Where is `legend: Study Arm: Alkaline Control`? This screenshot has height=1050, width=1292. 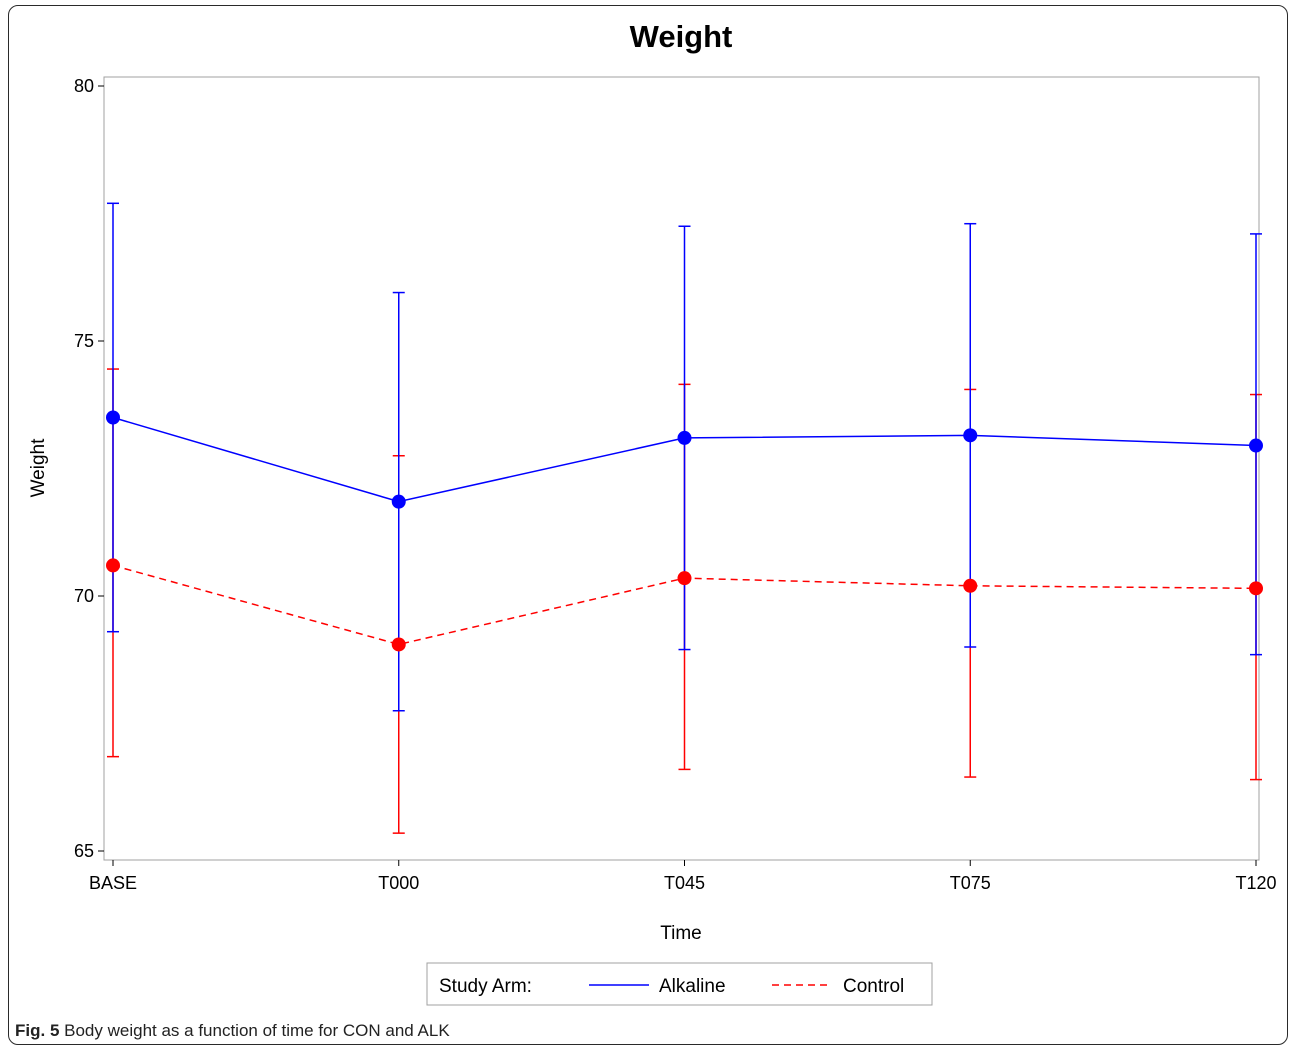 legend: Study Arm: Alkaline Control is located at coordinates (679, 984).